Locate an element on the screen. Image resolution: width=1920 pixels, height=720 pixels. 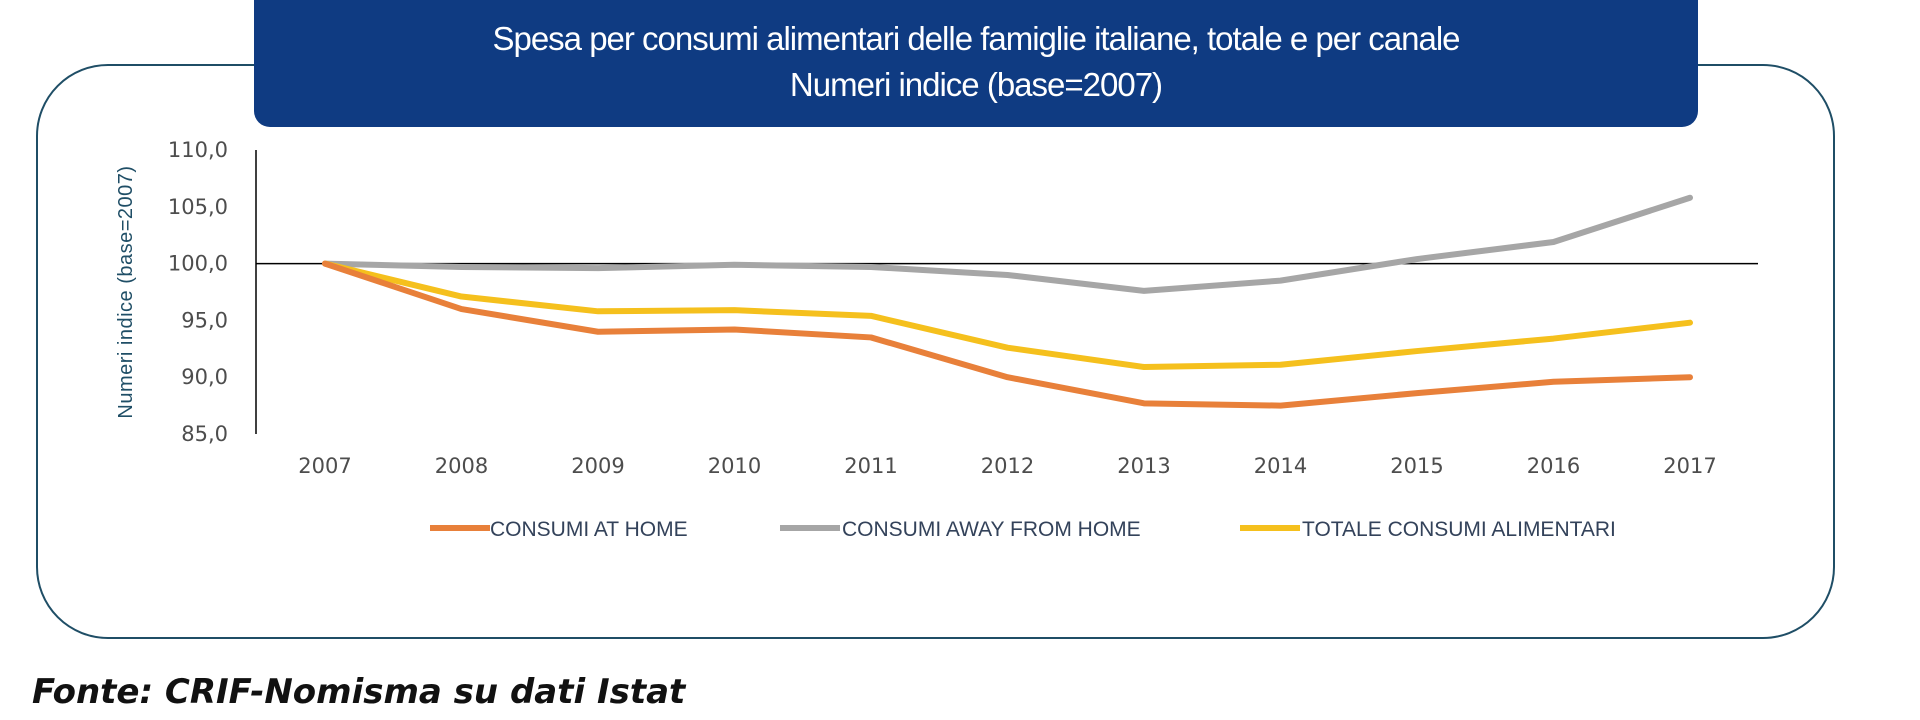
y-tick-label: 105,0 is located at coordinates (198, 207).